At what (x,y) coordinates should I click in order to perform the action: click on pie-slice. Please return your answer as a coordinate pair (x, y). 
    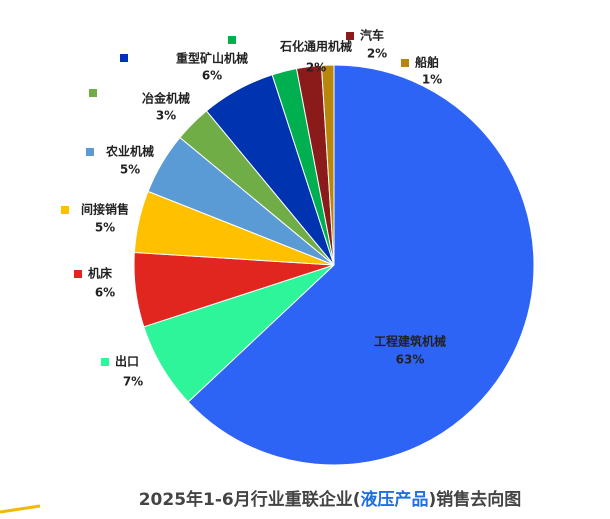
    Looking at the image, I should click on (327, 165).